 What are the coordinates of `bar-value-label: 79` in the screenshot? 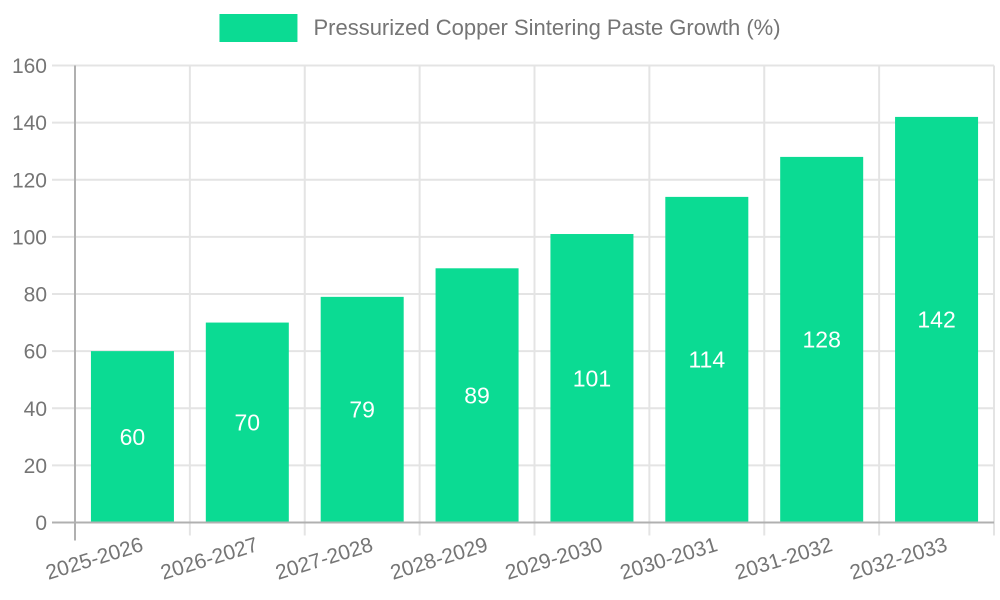 It's located at (362, 410).